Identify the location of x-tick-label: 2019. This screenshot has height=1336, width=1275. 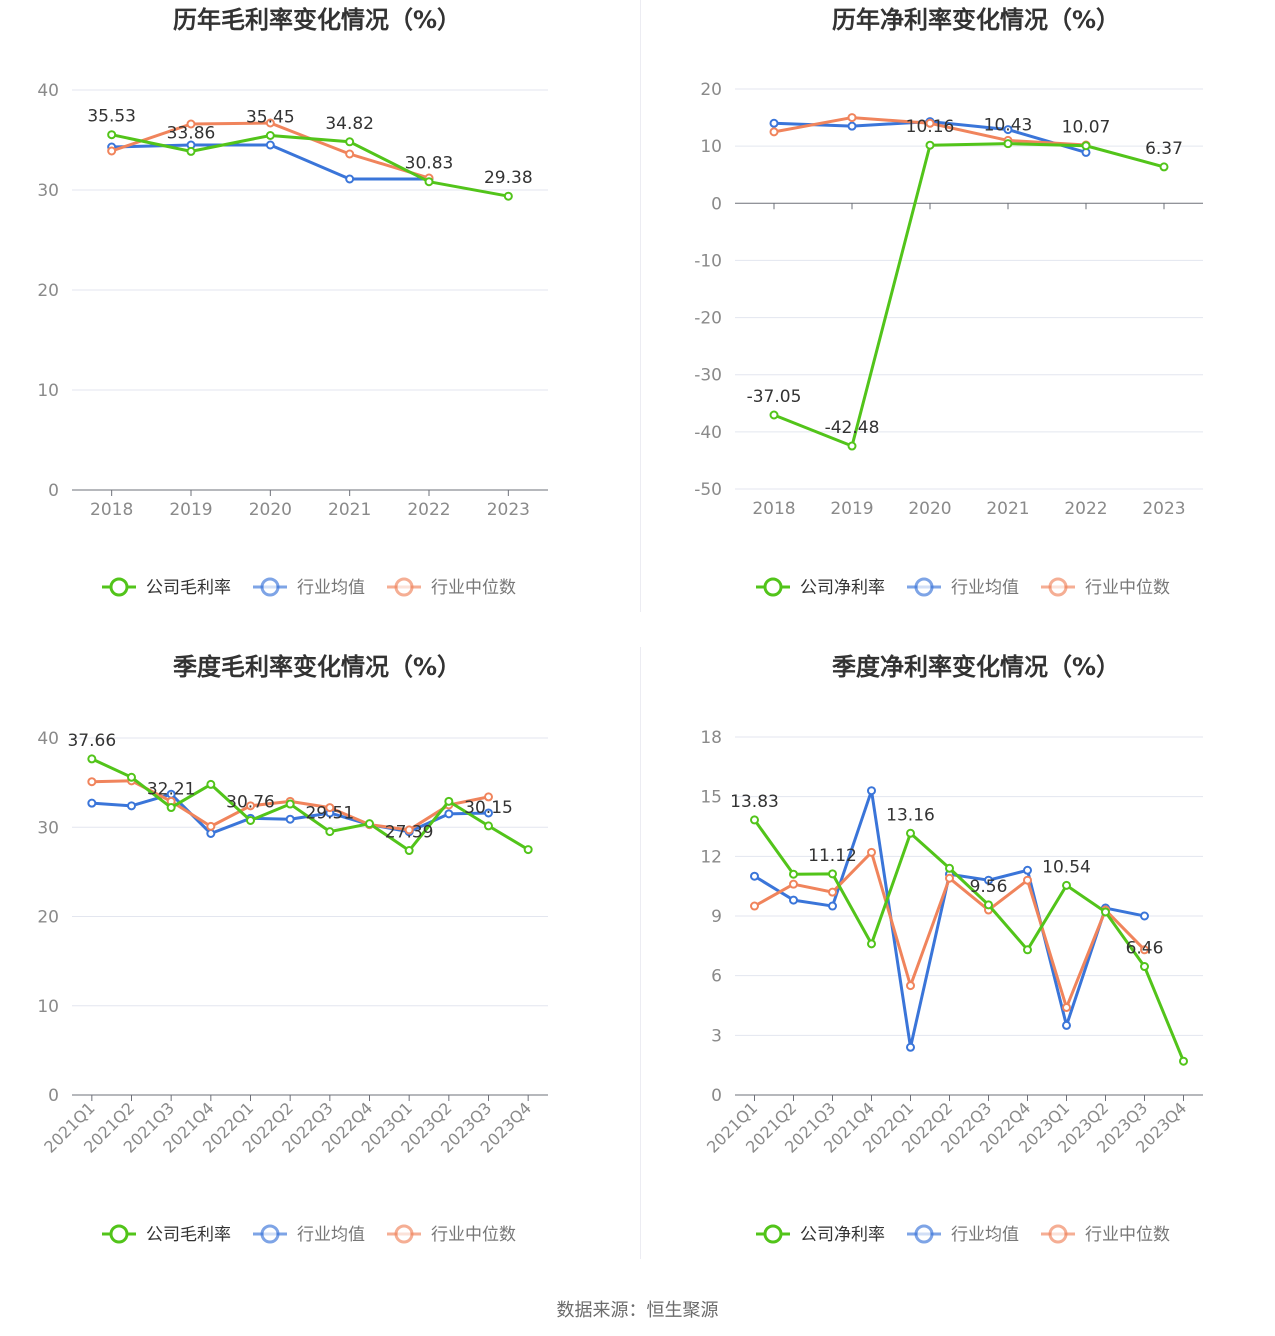
(851, 509).